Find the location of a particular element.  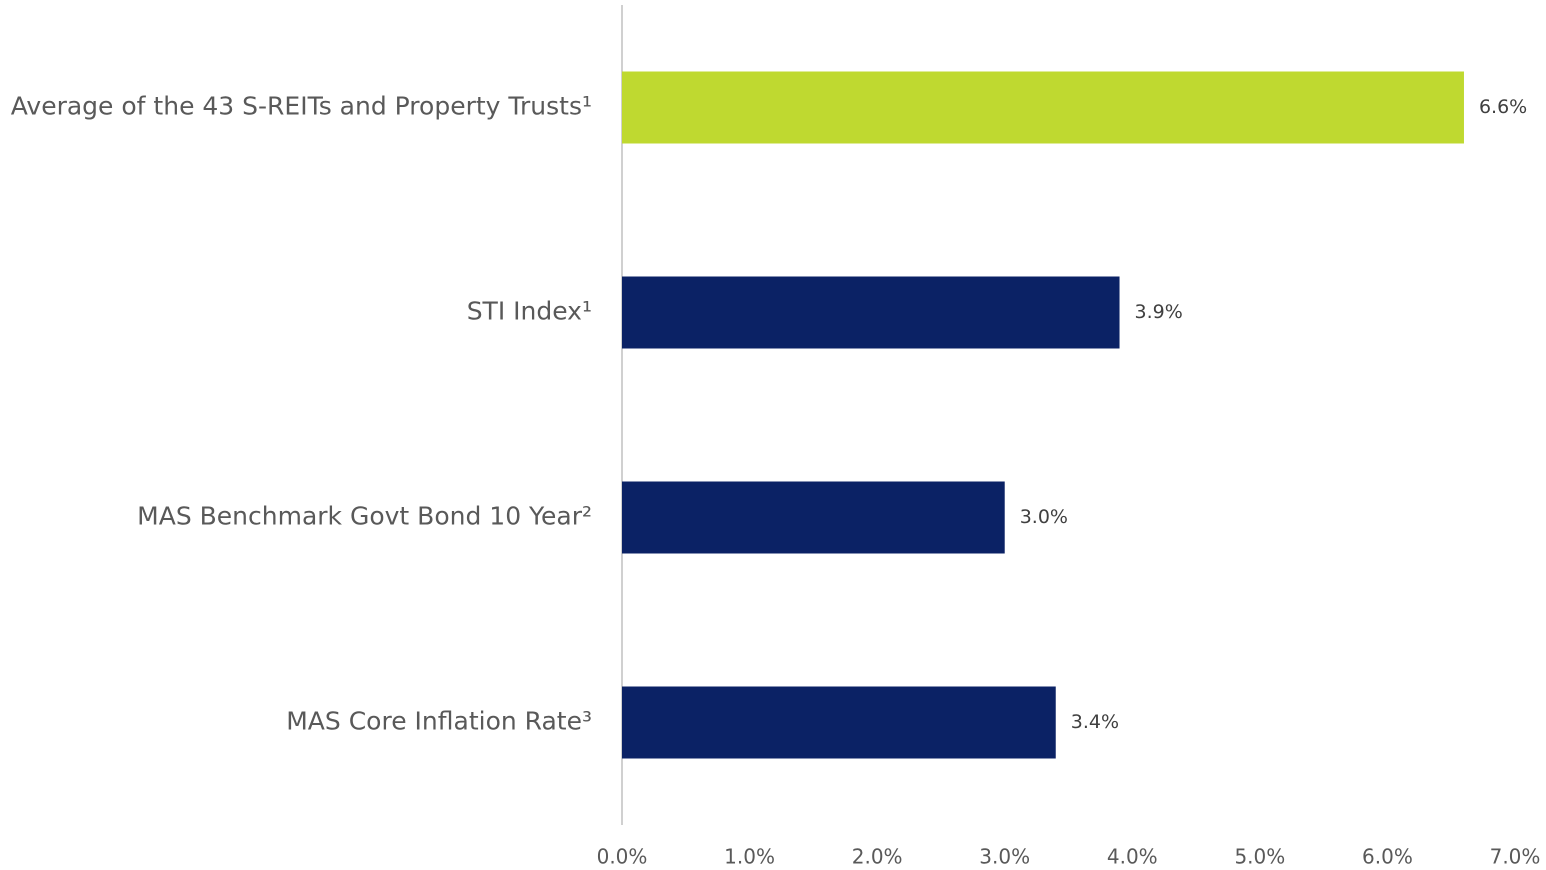

x-tick-label: 4.0% is located at coordinates (1132, 857).